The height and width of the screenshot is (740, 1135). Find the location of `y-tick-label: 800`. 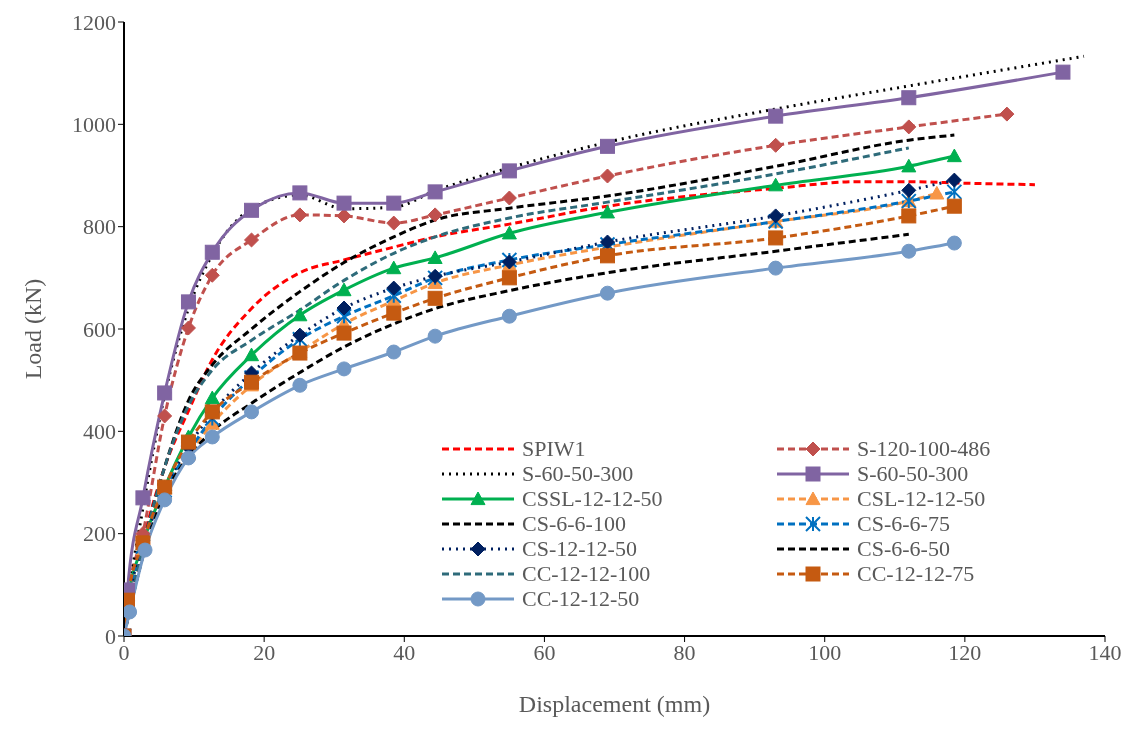

y-tick-label: 800 is located at coordinates (99, 227).